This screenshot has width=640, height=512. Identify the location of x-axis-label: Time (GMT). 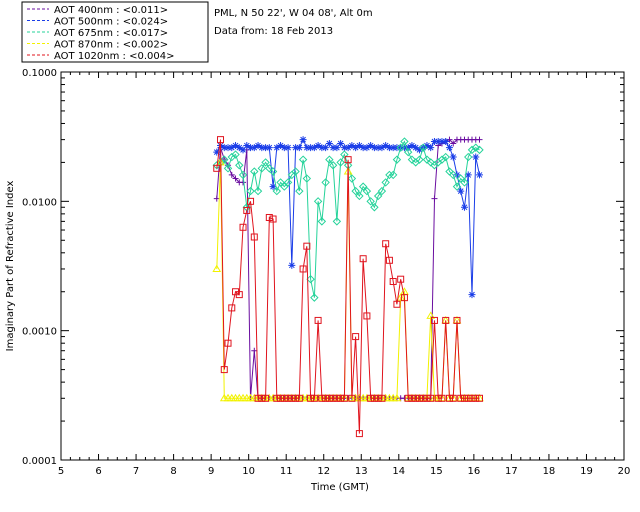
(339, 487).